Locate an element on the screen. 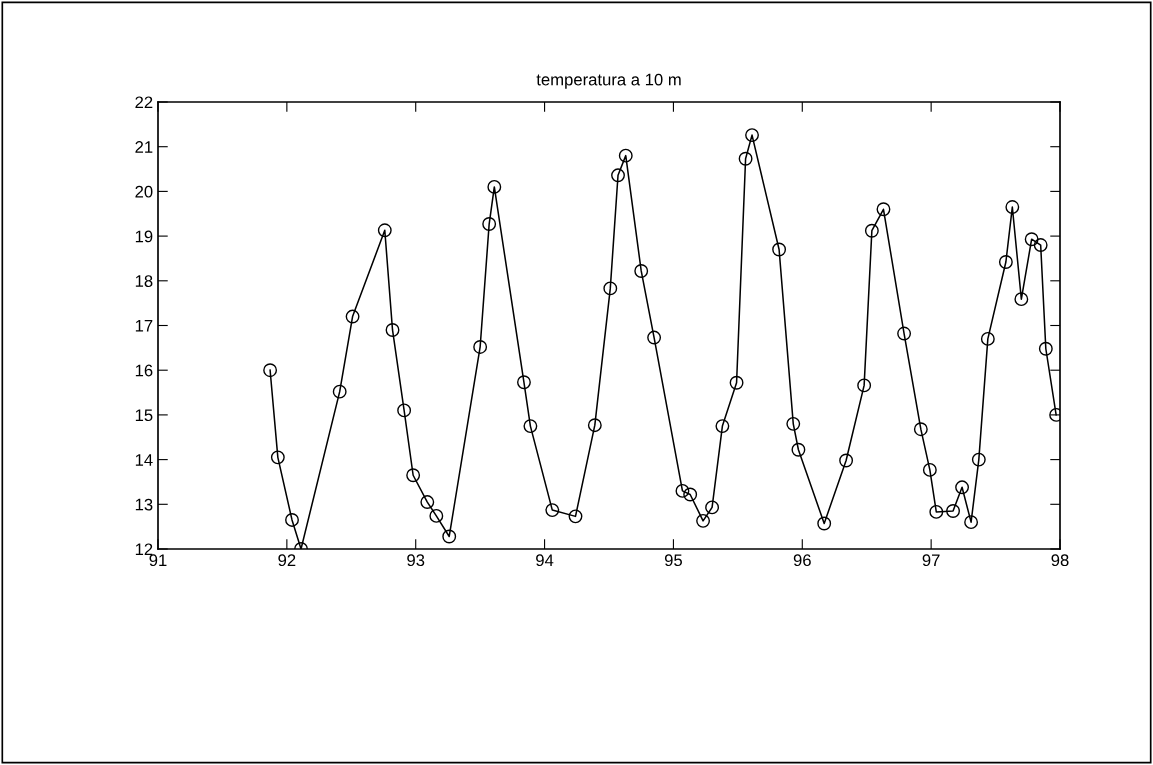  x-tick-label: 93 is located at coordinates (416, 560).